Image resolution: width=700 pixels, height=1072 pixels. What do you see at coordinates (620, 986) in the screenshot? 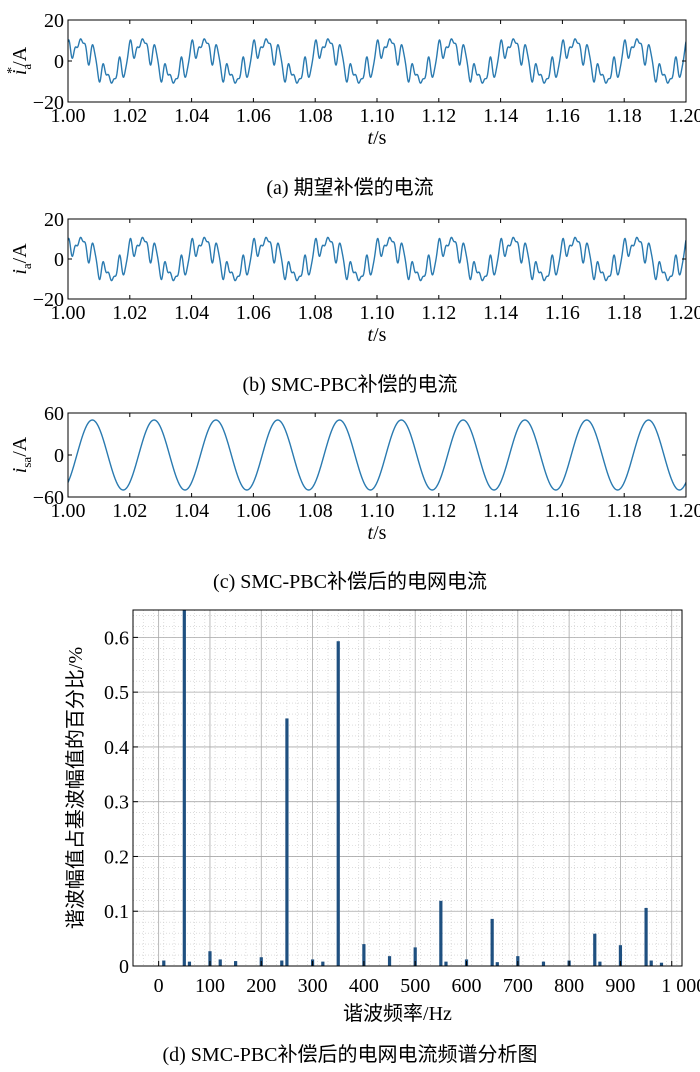
I see `x-tick-label: 900` at bounding box center [620, 986].